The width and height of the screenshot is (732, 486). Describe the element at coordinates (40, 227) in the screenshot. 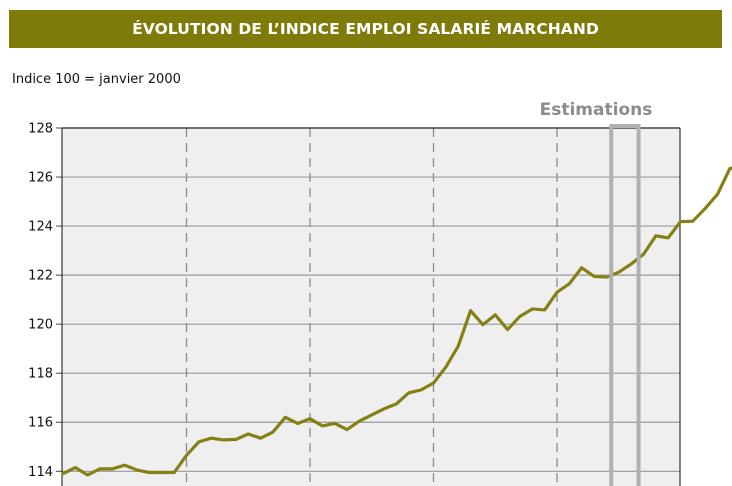

I see `y-tick-label: 124` at that location.